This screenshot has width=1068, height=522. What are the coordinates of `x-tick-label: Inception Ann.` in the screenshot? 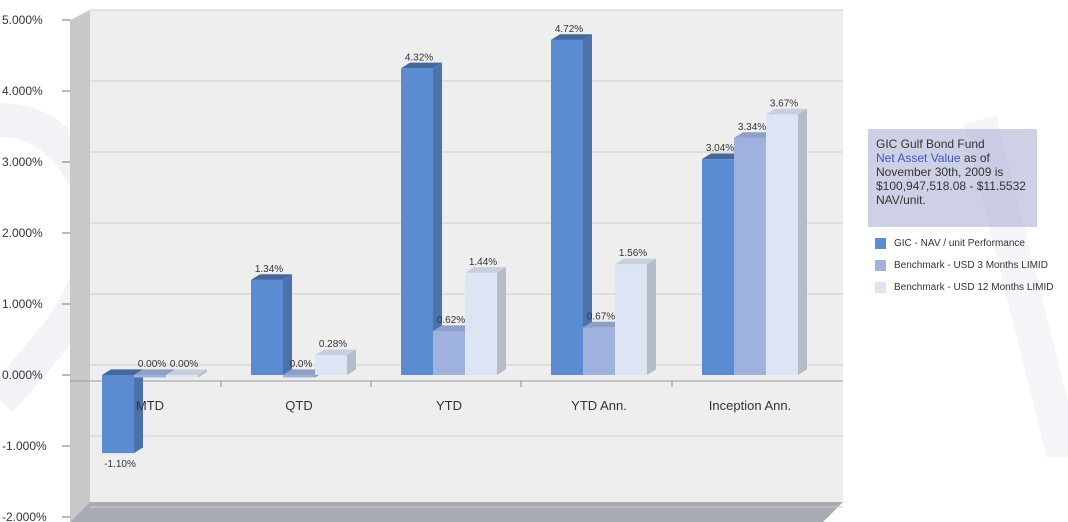 It's located at (750, 405).